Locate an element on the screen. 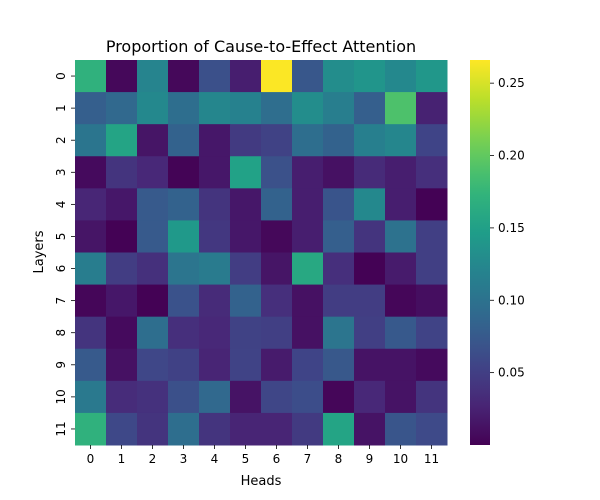 Image resolution: width=600 pixels, height=500 pixels. chart-title: Proportion of Cause-to-Effect Attention is located at coordinates (261, 46).